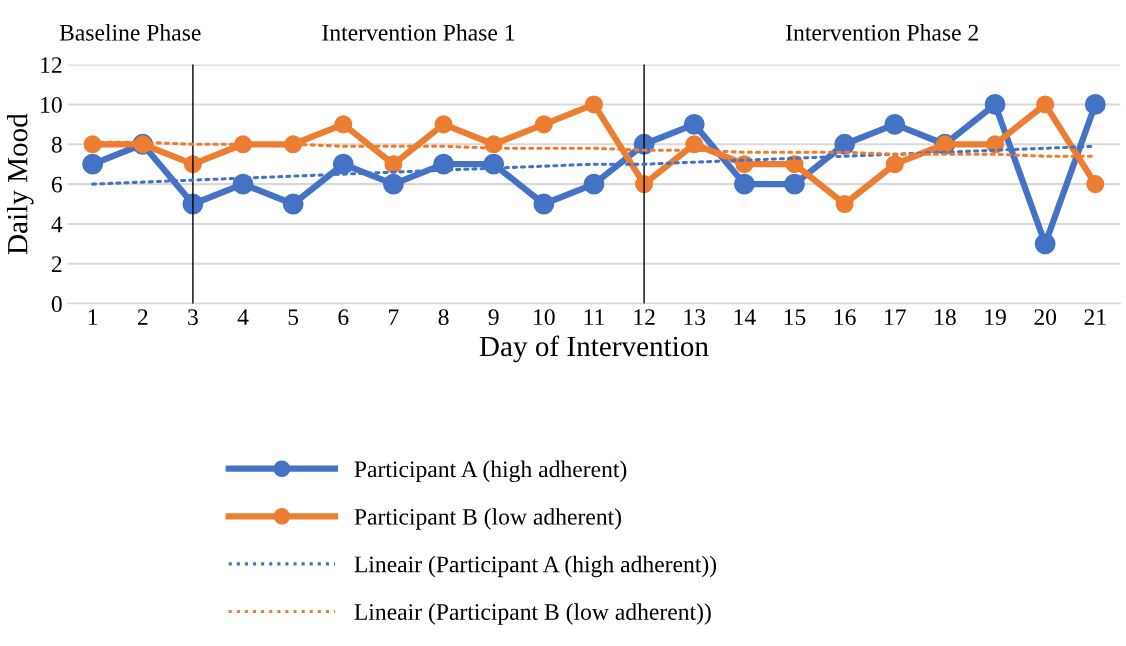  Describe the element at coordinates (1045, 317) in the screenshot. I see `x-tick-label: 20` at that location.